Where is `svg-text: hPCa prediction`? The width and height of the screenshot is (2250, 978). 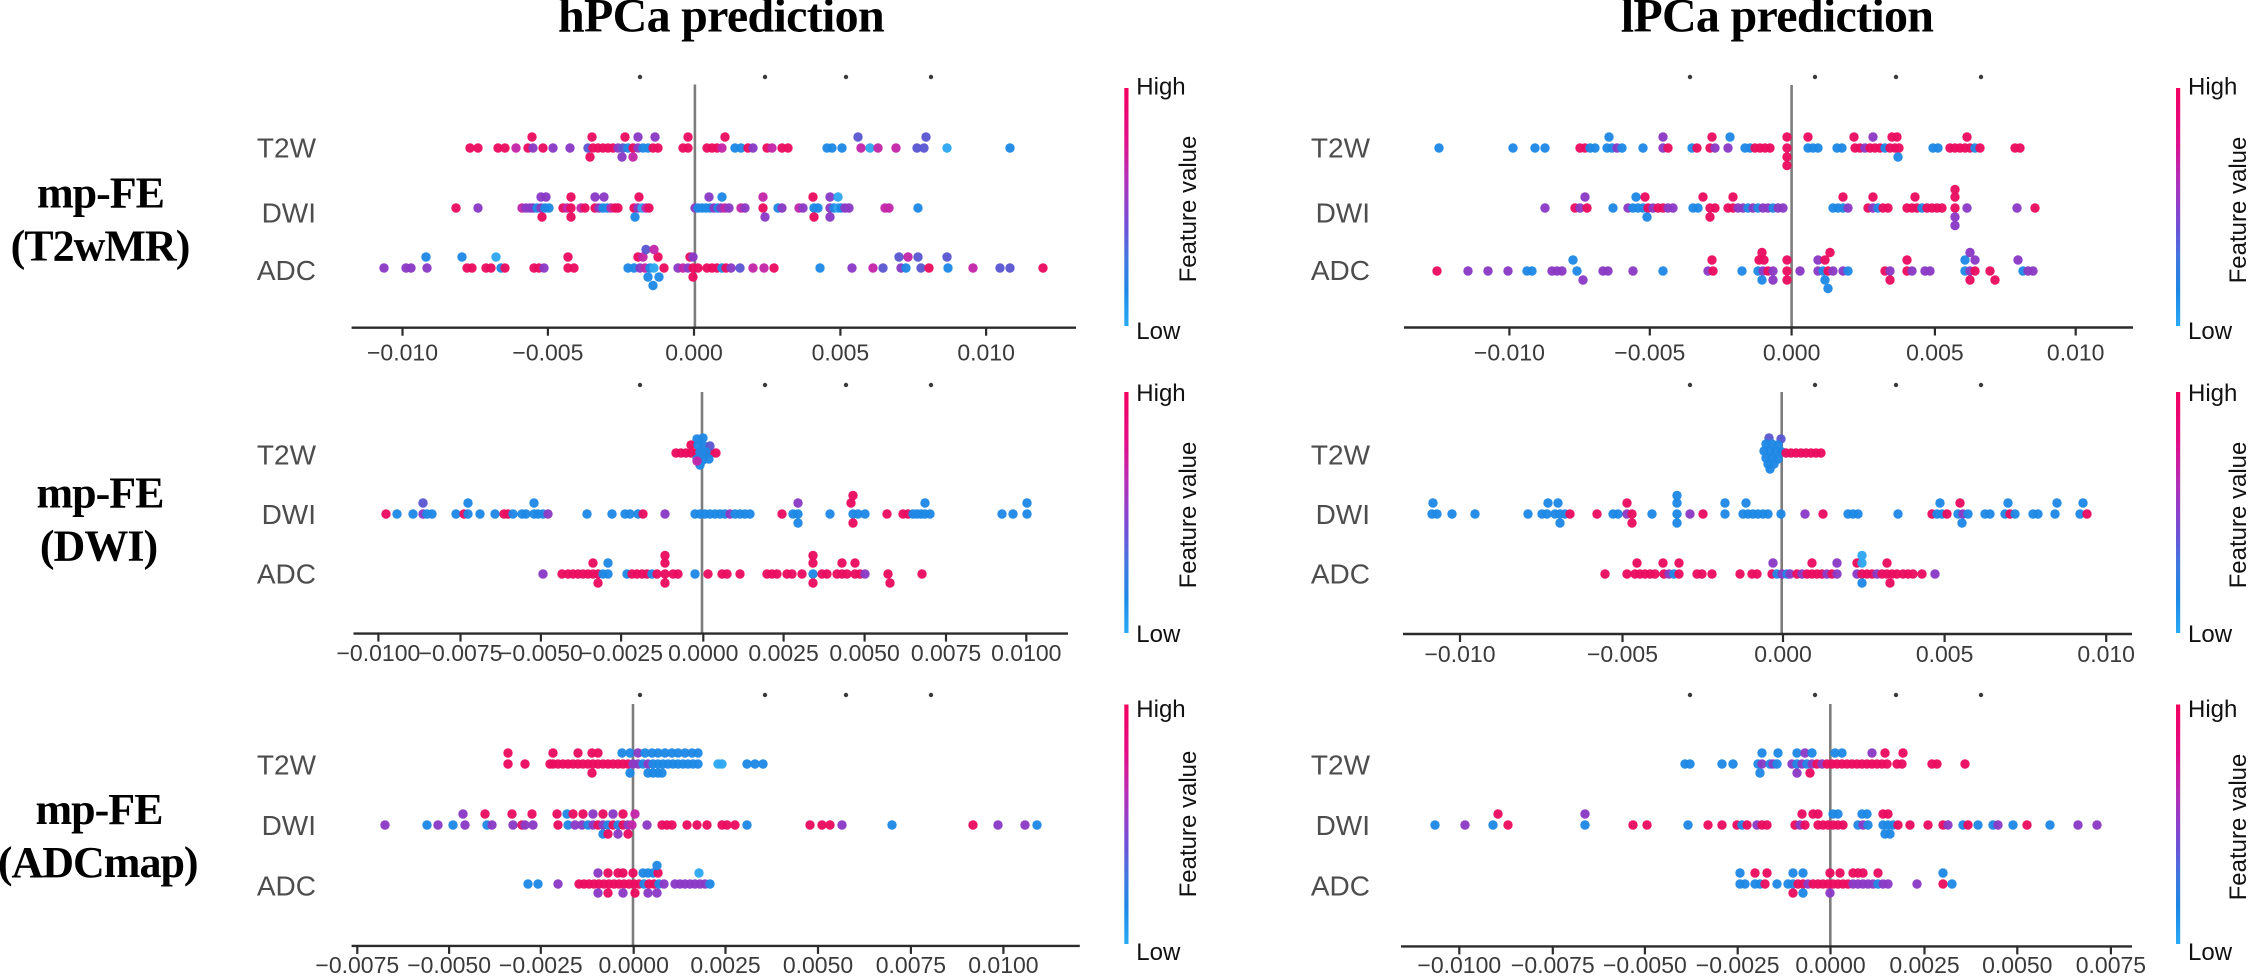 svg-text: hPCa prediction is located at coordinates (721, 21).